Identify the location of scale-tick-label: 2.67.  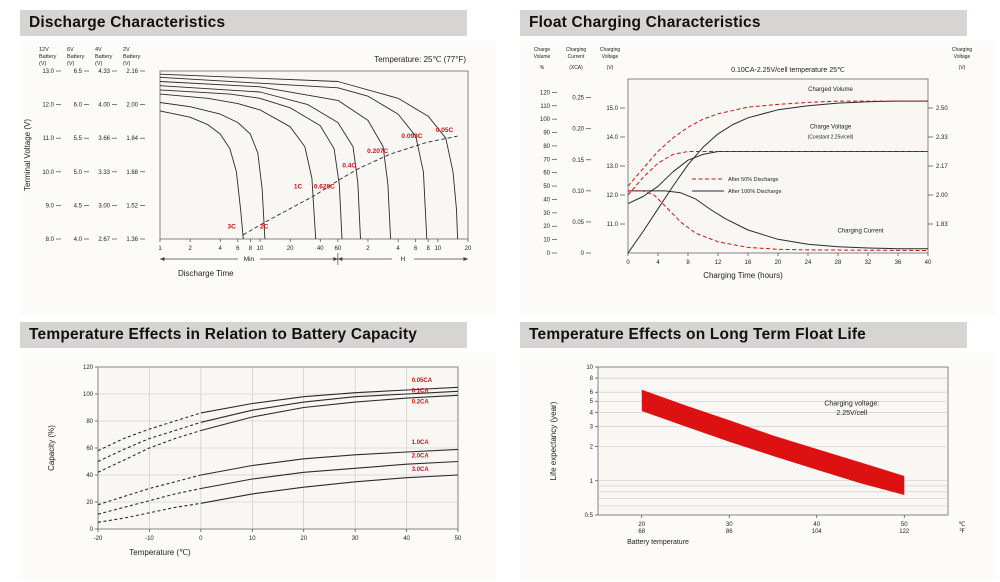
(104, 240).